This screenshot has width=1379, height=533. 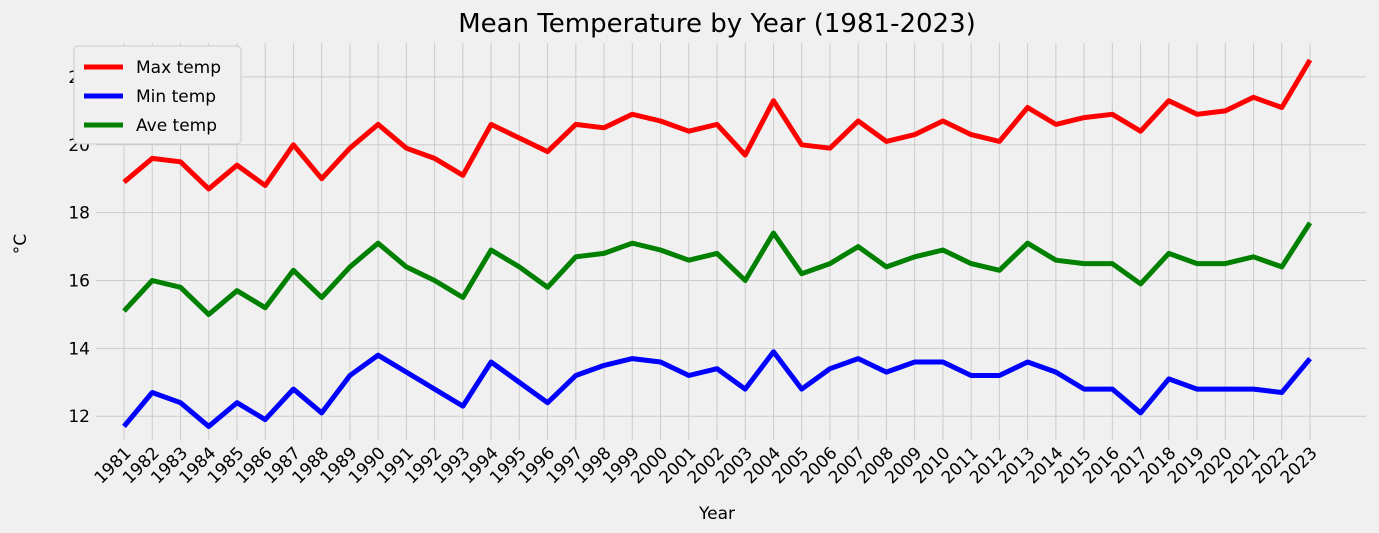 What do you see at coordinates (21, 244) in the screenshot?
I see `y-axis-label: °C` at bounding box center [21, 244].